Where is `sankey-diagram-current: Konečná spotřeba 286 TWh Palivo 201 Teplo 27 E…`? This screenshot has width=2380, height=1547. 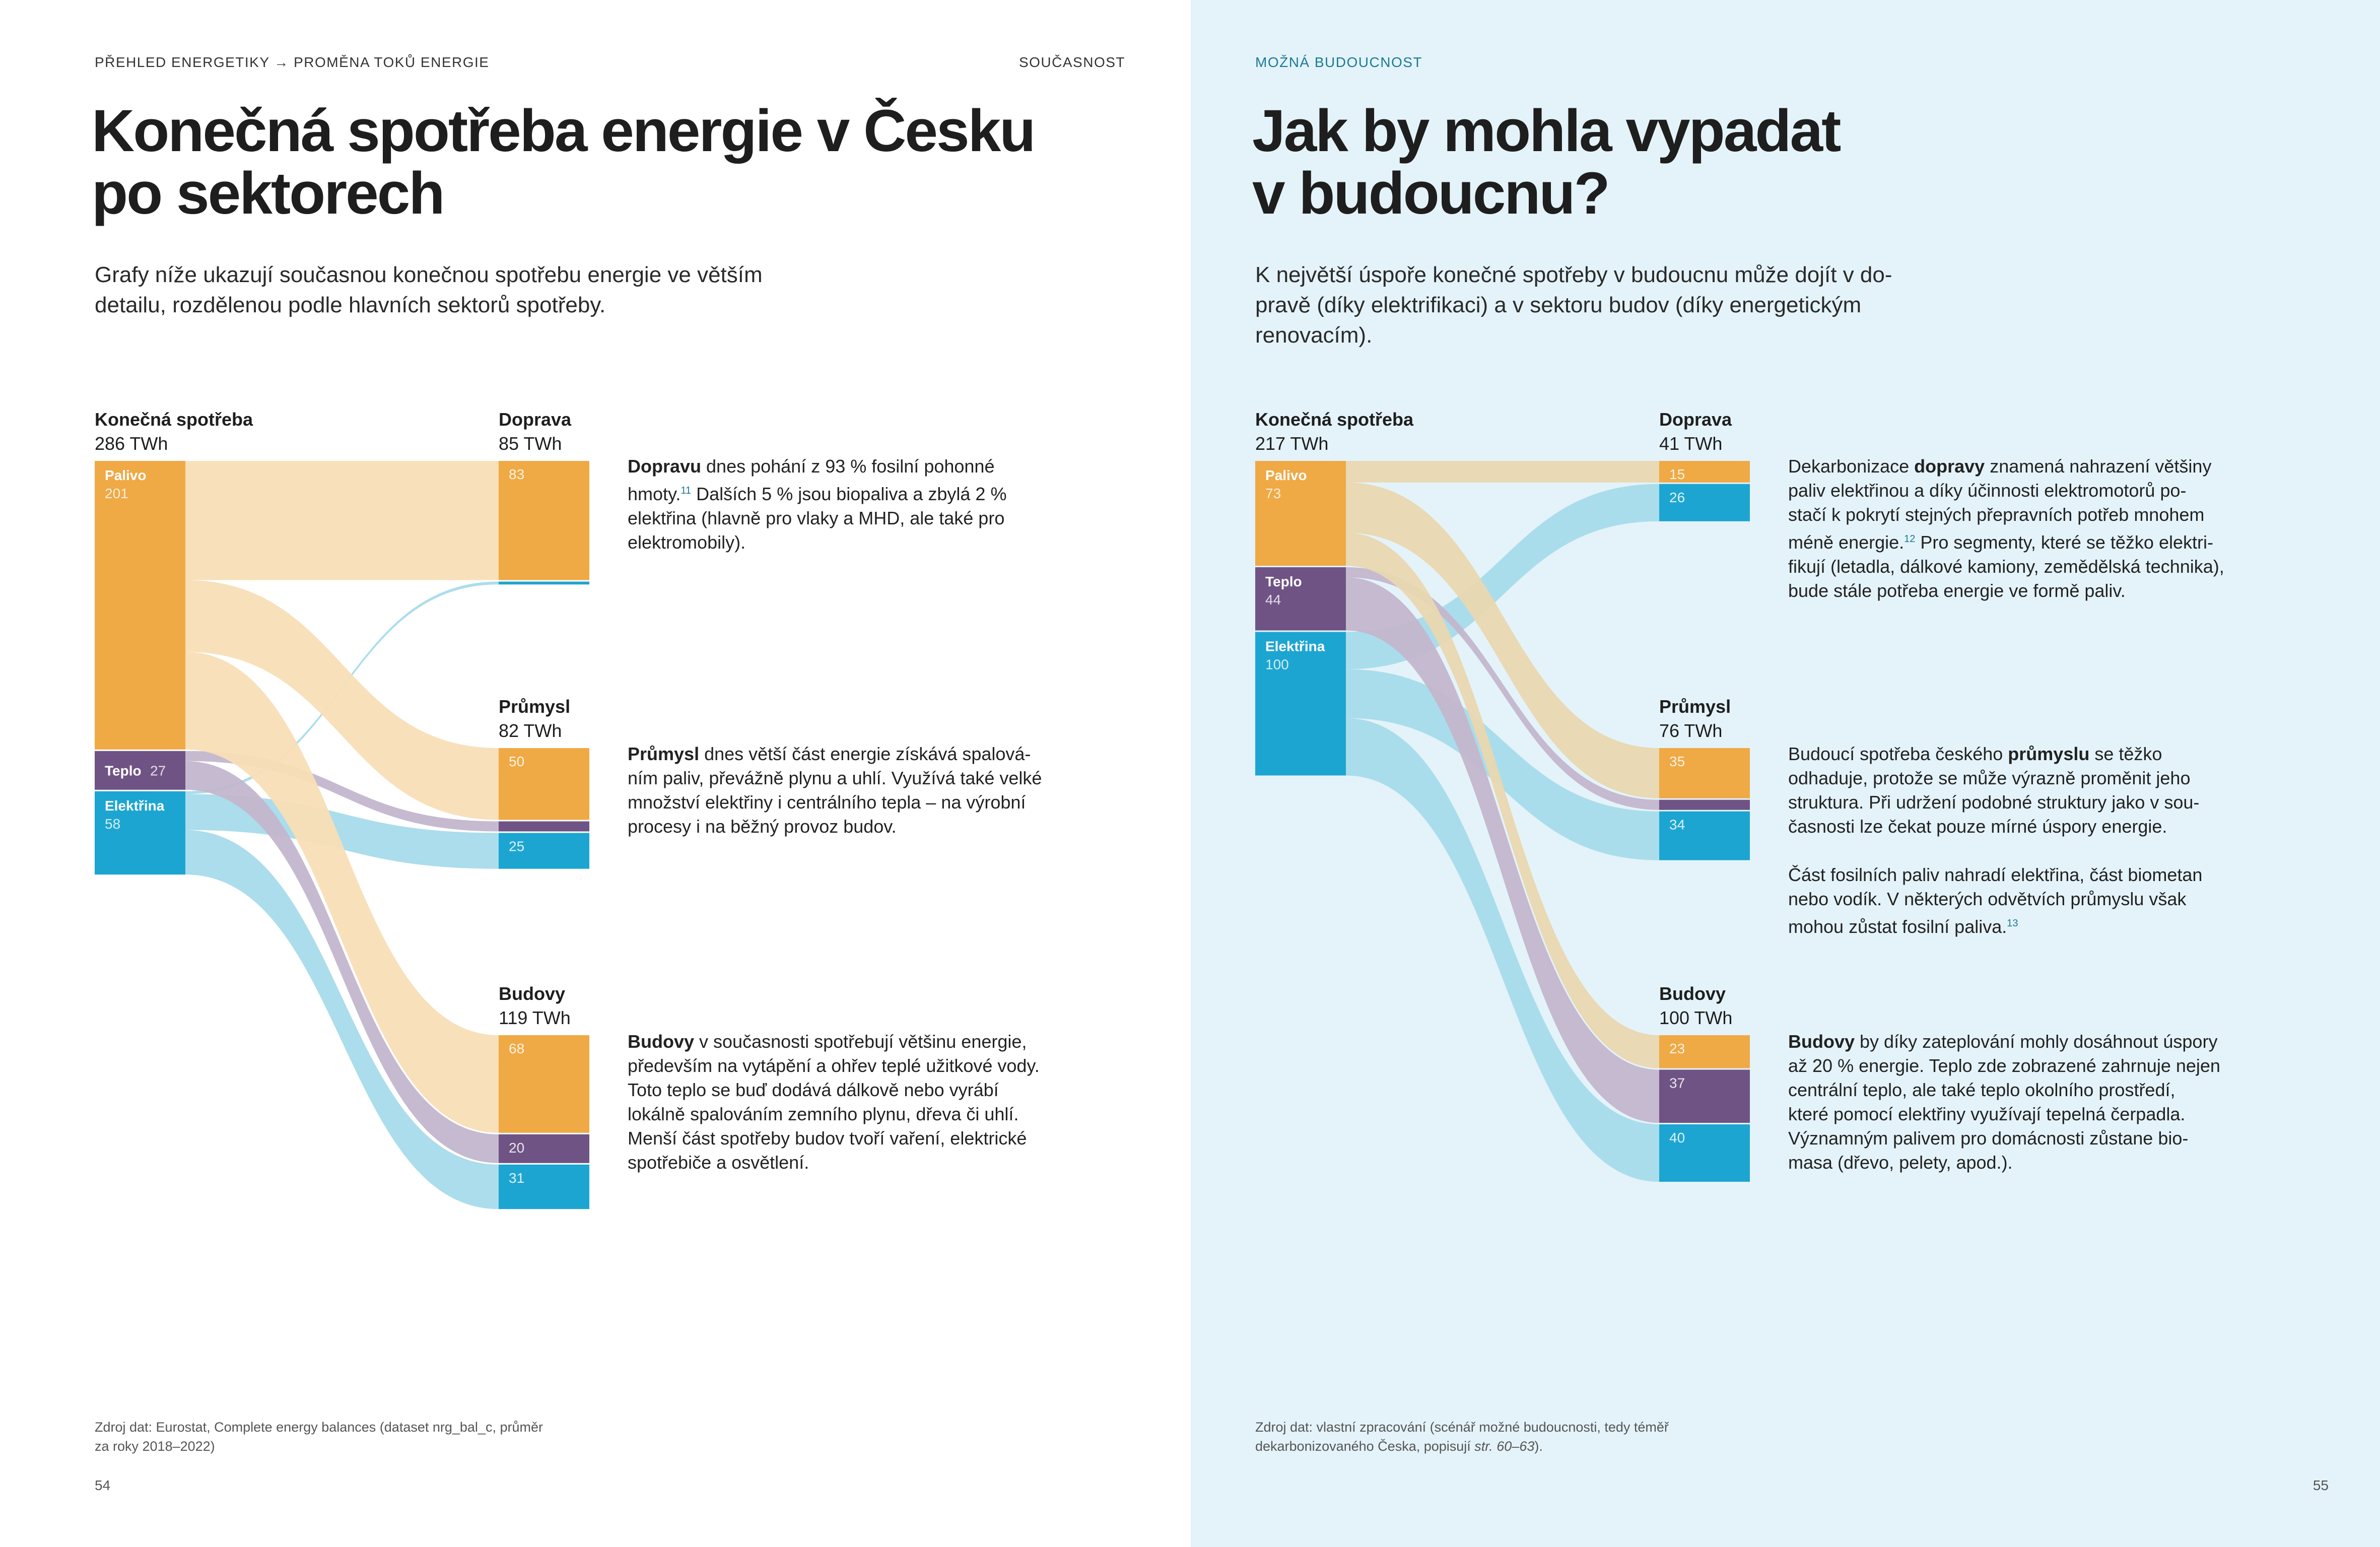 sankey-diagram-current: Konečná spotřeba 286 TWh Palivo 201 Teplo 27 E… is located at coordinates (342, 809).